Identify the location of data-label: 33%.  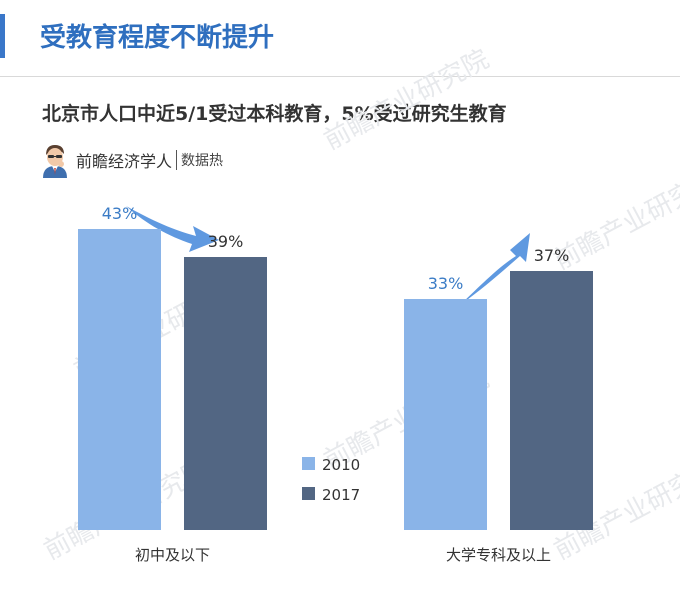
(446, 283).